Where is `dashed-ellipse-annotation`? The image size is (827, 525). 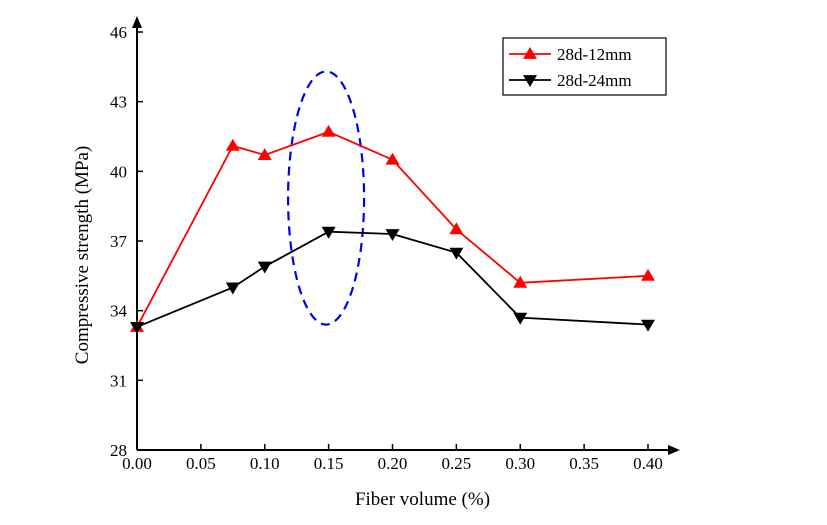
dashed-ellipse-annotation is located at coordinates (326, 198).